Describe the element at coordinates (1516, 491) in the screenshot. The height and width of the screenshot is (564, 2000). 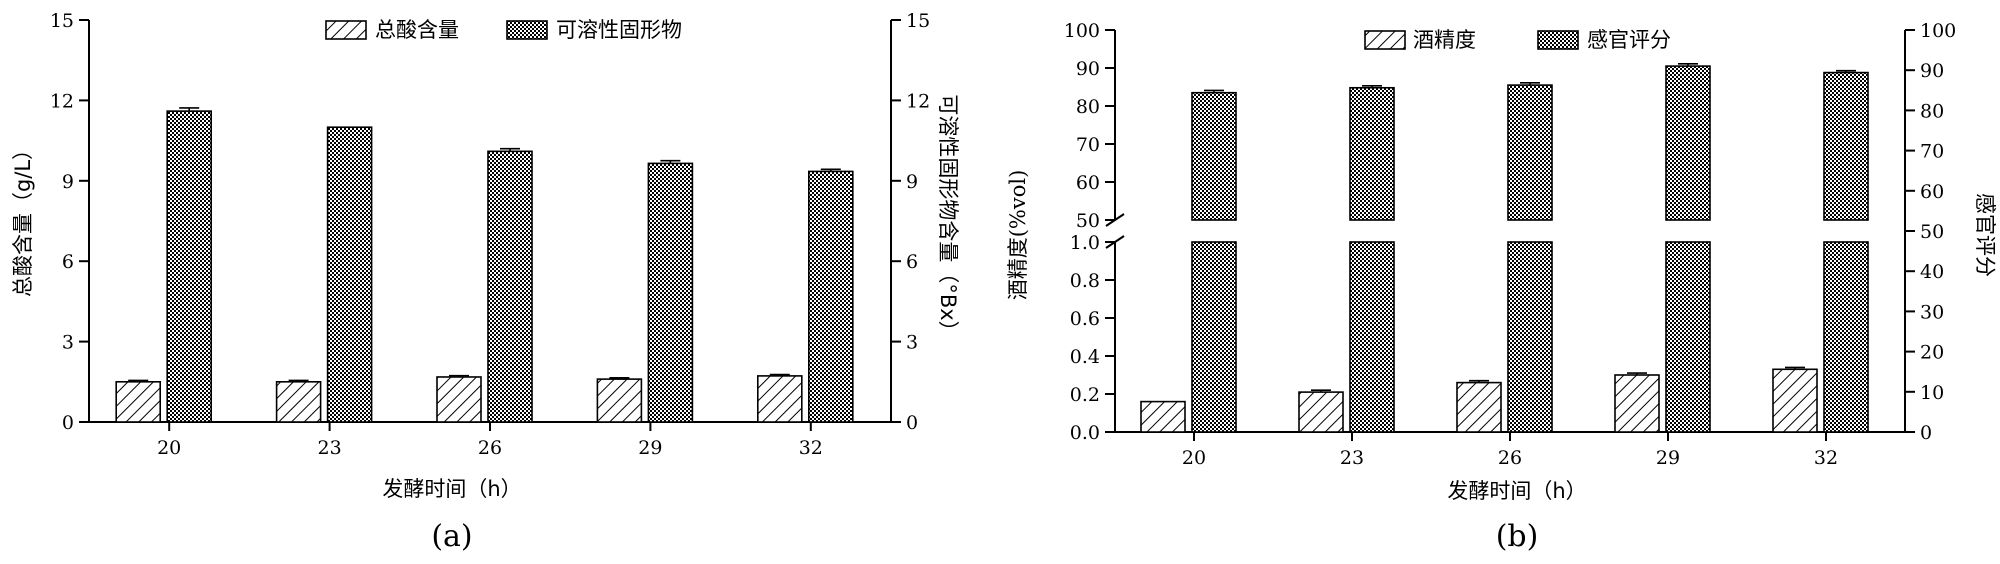
I see `x-axis-title-b: 发酵时间（h）` at that location.